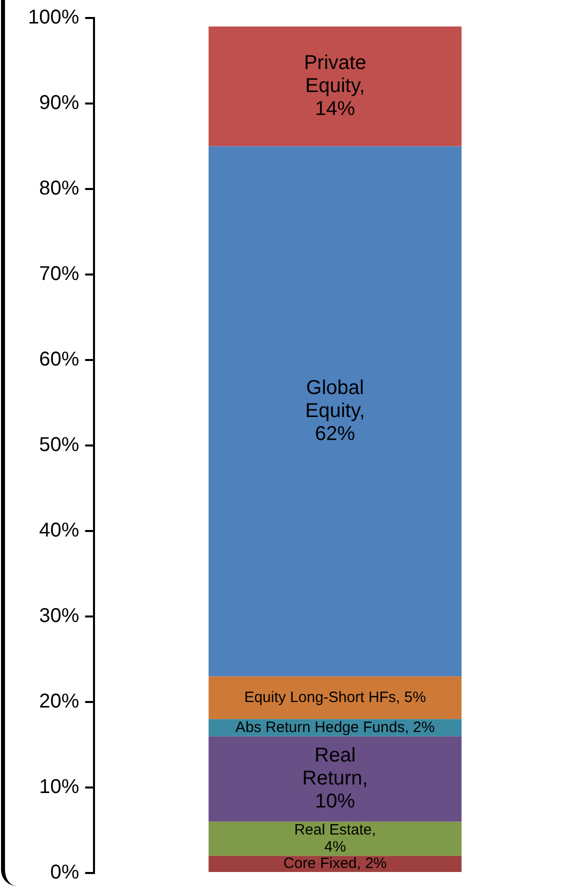 This screenshot has width=576, height=891. I want to click on y-tick-label: 90%, so click(59, 103).